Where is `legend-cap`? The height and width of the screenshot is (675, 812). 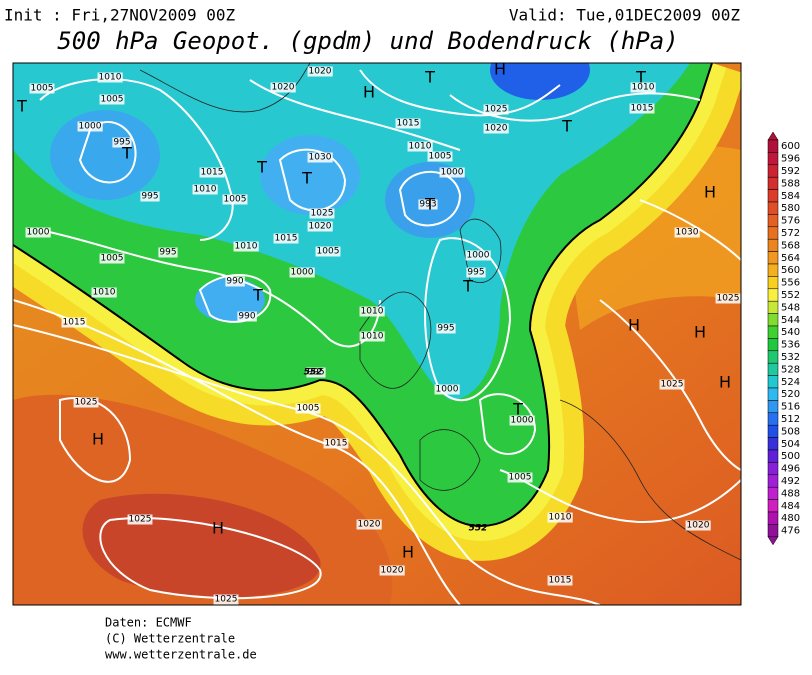 legend-cap is located at coordinates (773, 541).